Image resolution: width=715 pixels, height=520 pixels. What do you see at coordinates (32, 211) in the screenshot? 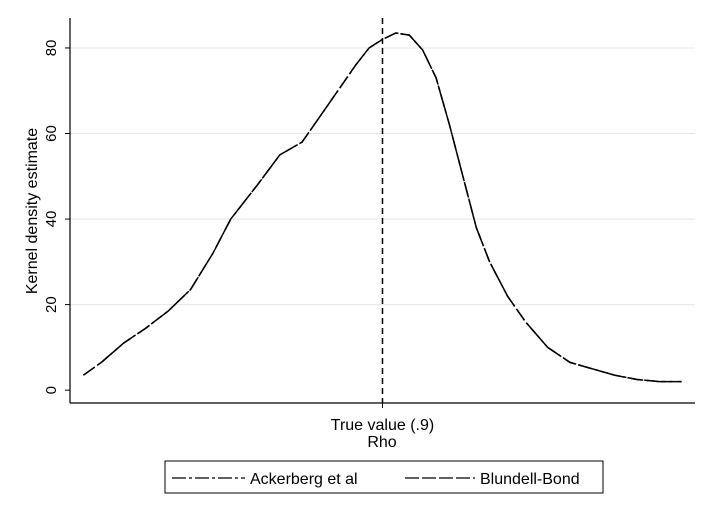
I see `y-axis-title: Kernel density estimate` at bounding box center [32, 211].